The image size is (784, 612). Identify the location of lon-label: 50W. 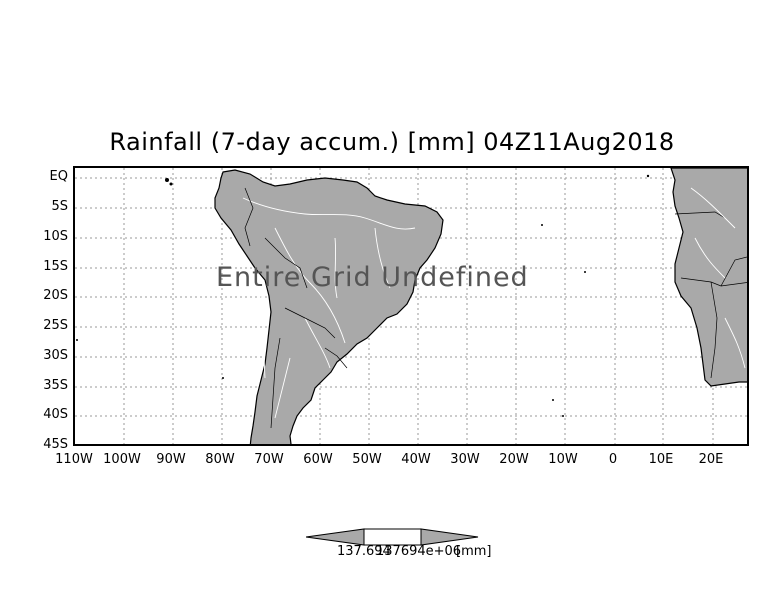
(367, 459).